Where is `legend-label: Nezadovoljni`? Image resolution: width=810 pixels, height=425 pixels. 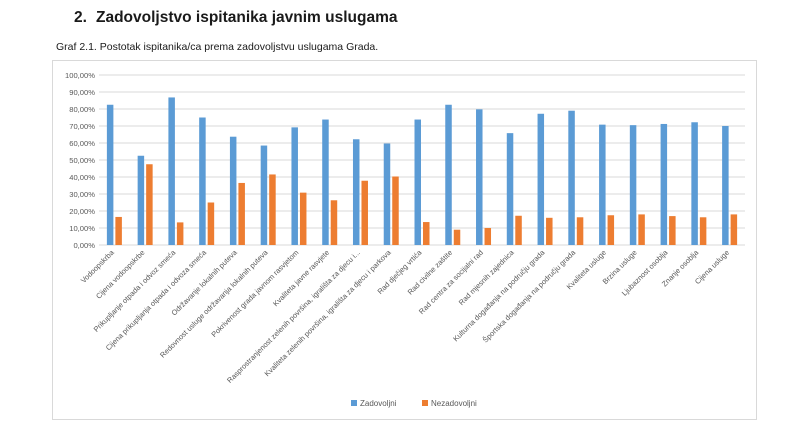 legend-label: Nezadovoljni is located at coordinates (454, 403).